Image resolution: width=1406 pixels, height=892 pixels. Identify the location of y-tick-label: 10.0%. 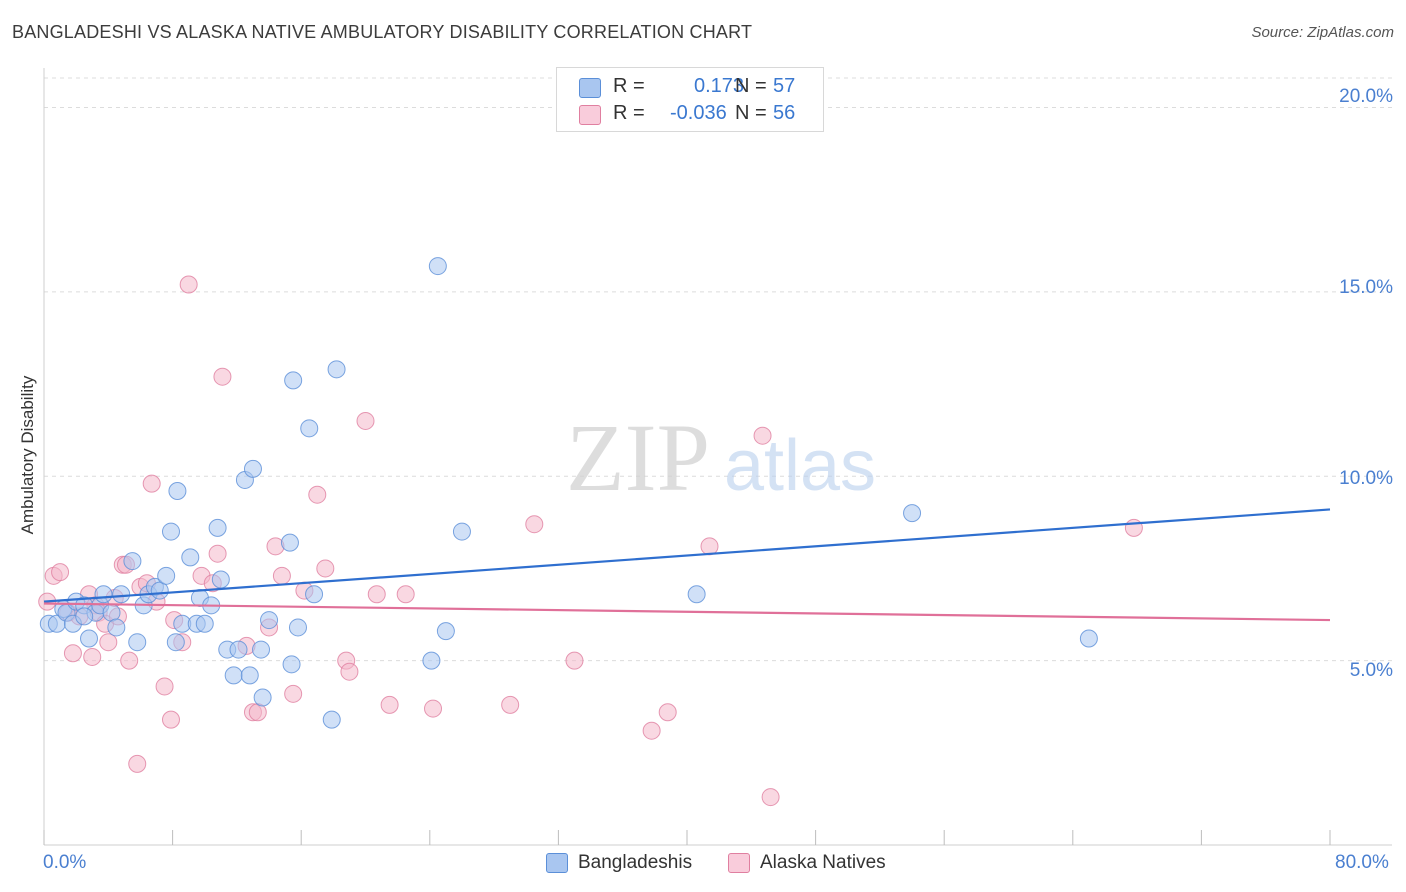
(1366, 478).